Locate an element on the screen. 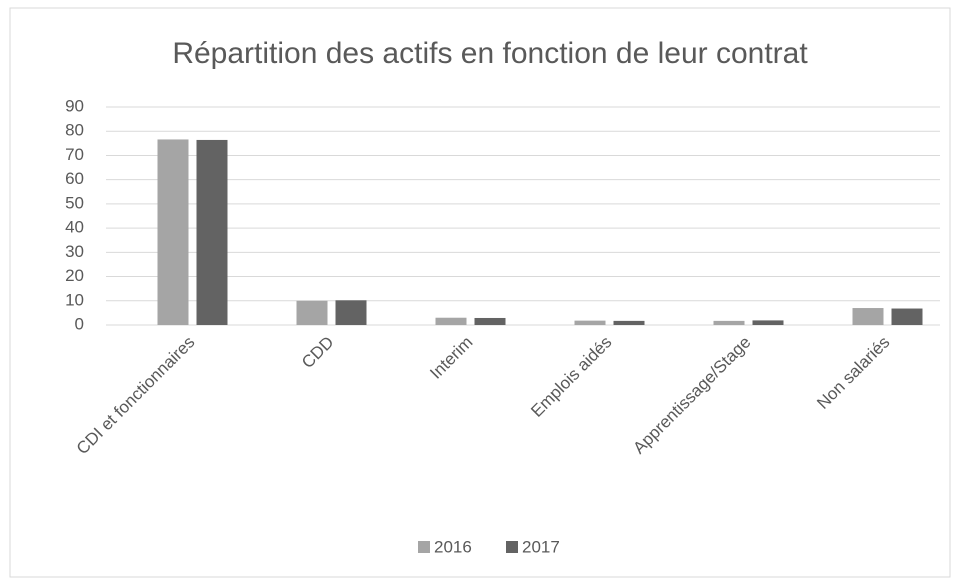 Image resolution: width=956 pixels, height=578 pixels. y-tick-label: 70 is located at coordinates (74, 154).